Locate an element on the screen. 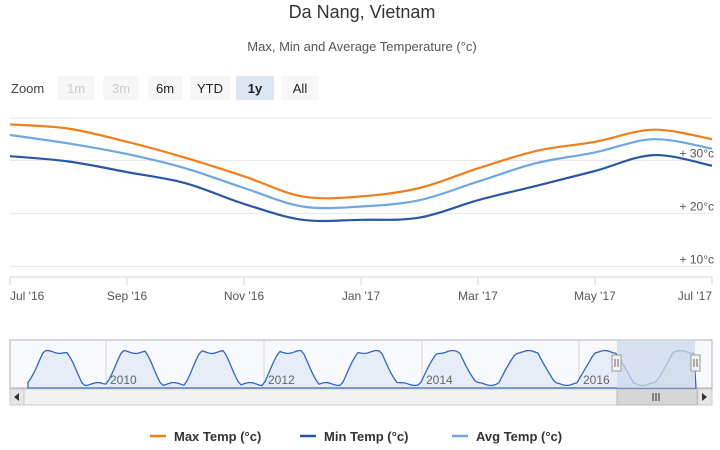 Image resolution: width=720 pixels, height=450 pixels. navigator-right-handle is located at coordinates (695, 363).